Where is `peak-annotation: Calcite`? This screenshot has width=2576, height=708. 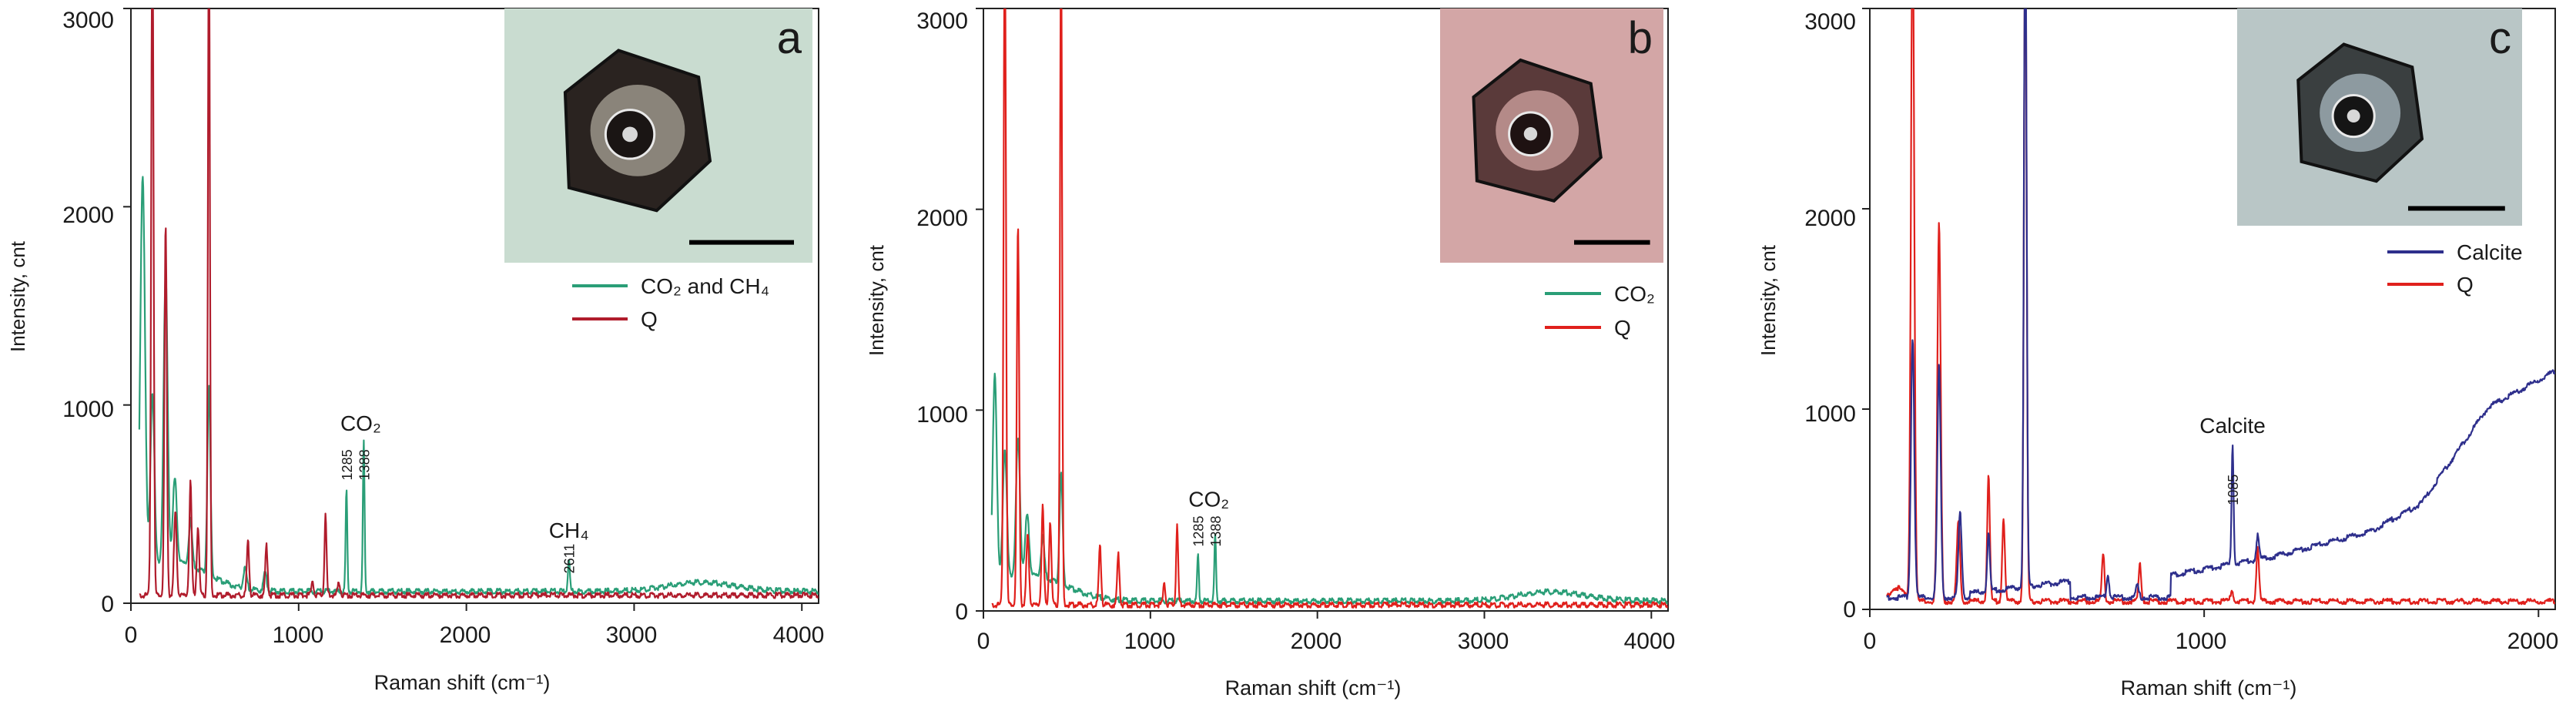
peak-annotation: Calcite is located at coordinates (2232, 426).